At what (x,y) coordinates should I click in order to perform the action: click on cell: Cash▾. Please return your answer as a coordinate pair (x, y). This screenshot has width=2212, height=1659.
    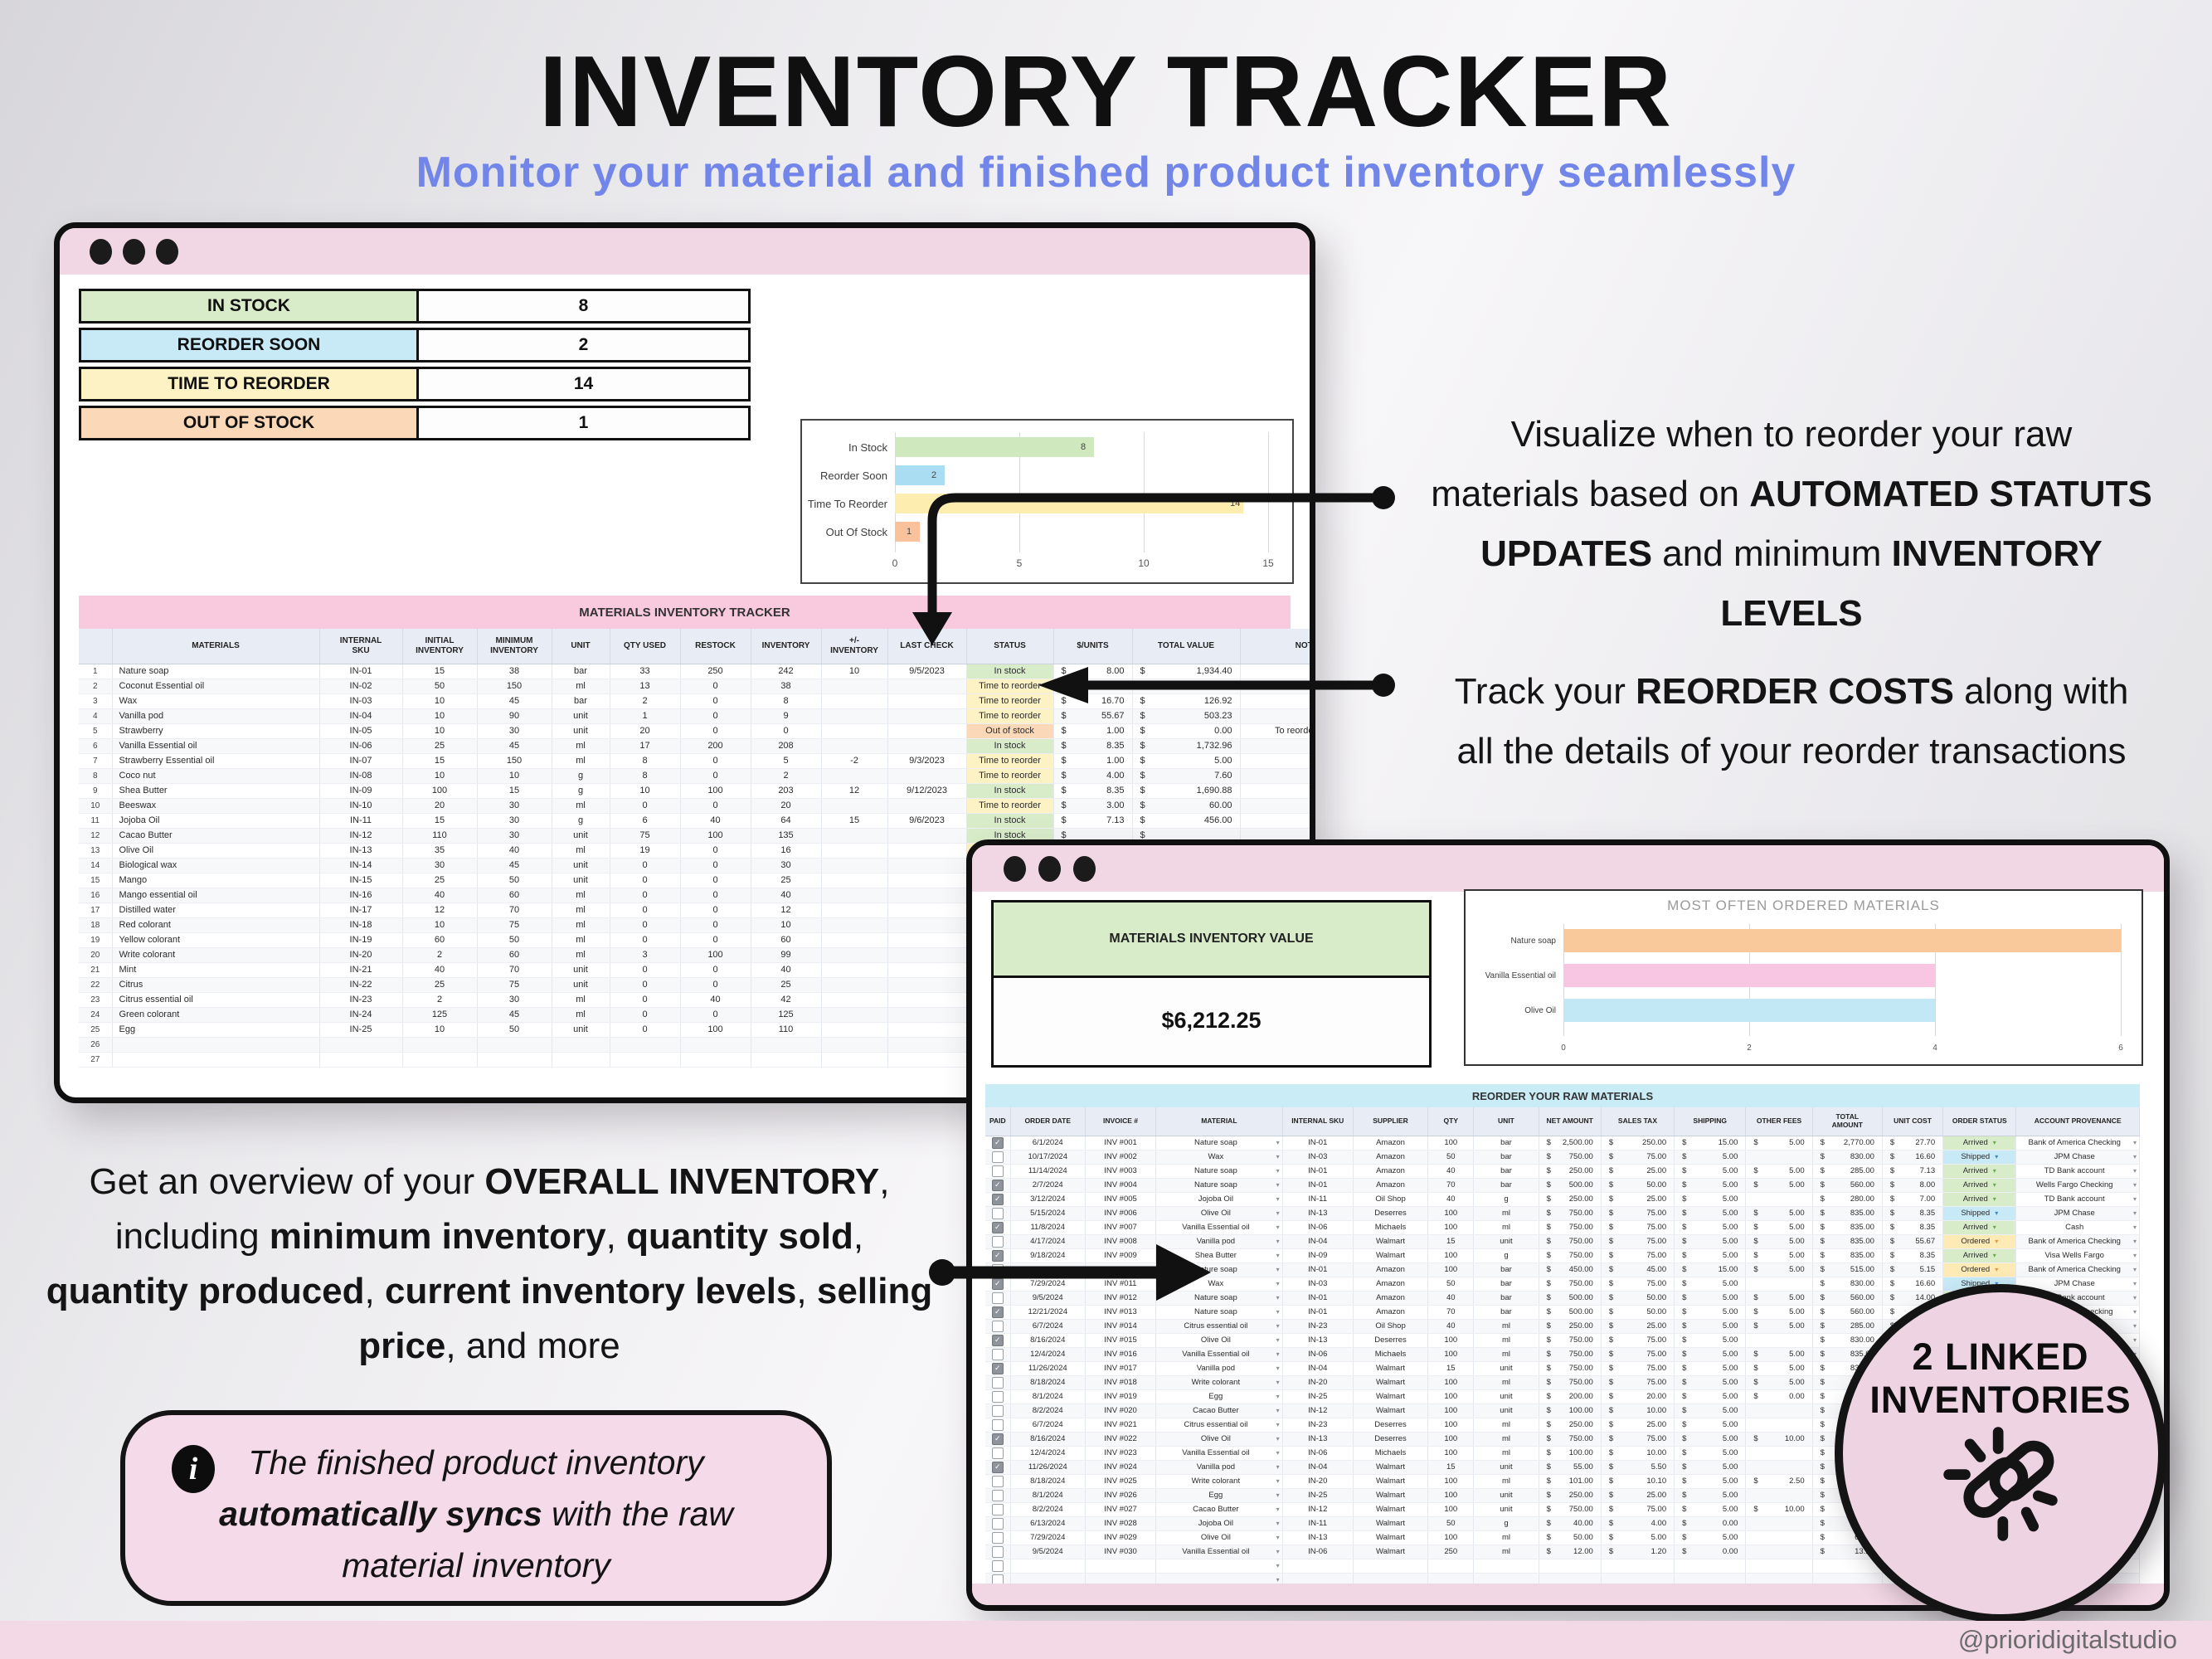
    Looking at the image, I should click on (2077, 1227).